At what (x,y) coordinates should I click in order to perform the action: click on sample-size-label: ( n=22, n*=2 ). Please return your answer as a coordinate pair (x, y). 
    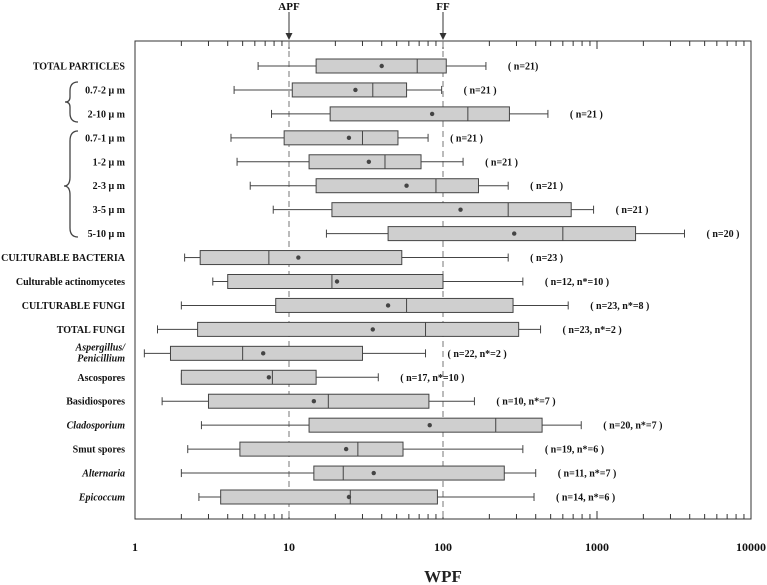
    Looking at the image, I should click on (477, 354).